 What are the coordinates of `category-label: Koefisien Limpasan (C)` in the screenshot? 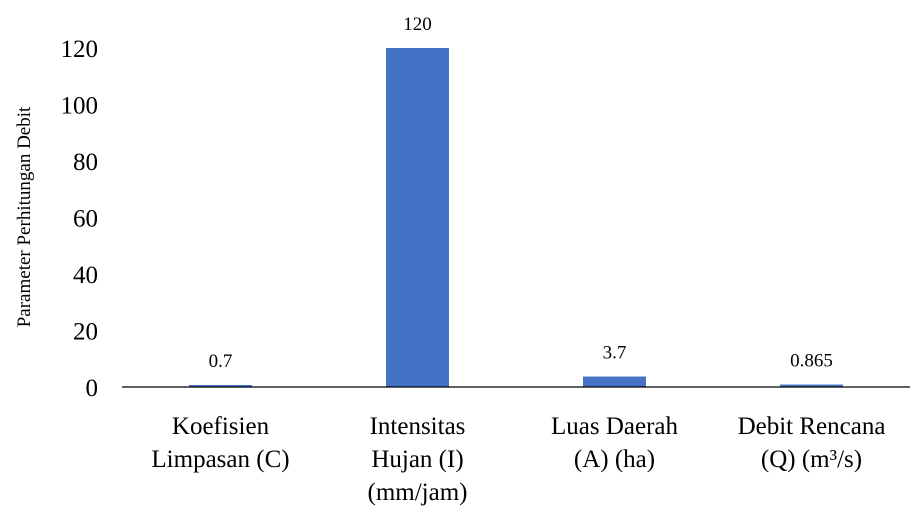 It's located at (220, 443).